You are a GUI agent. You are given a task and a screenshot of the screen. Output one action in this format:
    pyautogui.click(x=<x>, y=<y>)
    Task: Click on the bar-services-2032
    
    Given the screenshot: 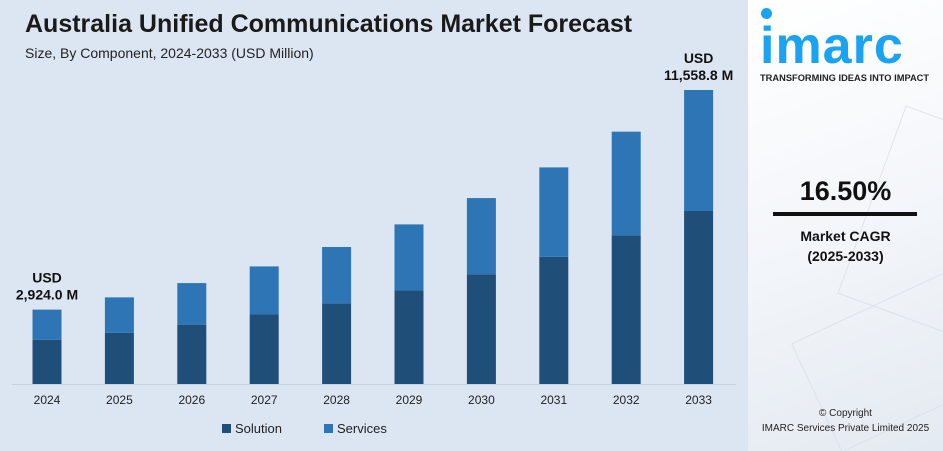 What is the action you would take?
    pyautogui.click(x=626, y=183)
    